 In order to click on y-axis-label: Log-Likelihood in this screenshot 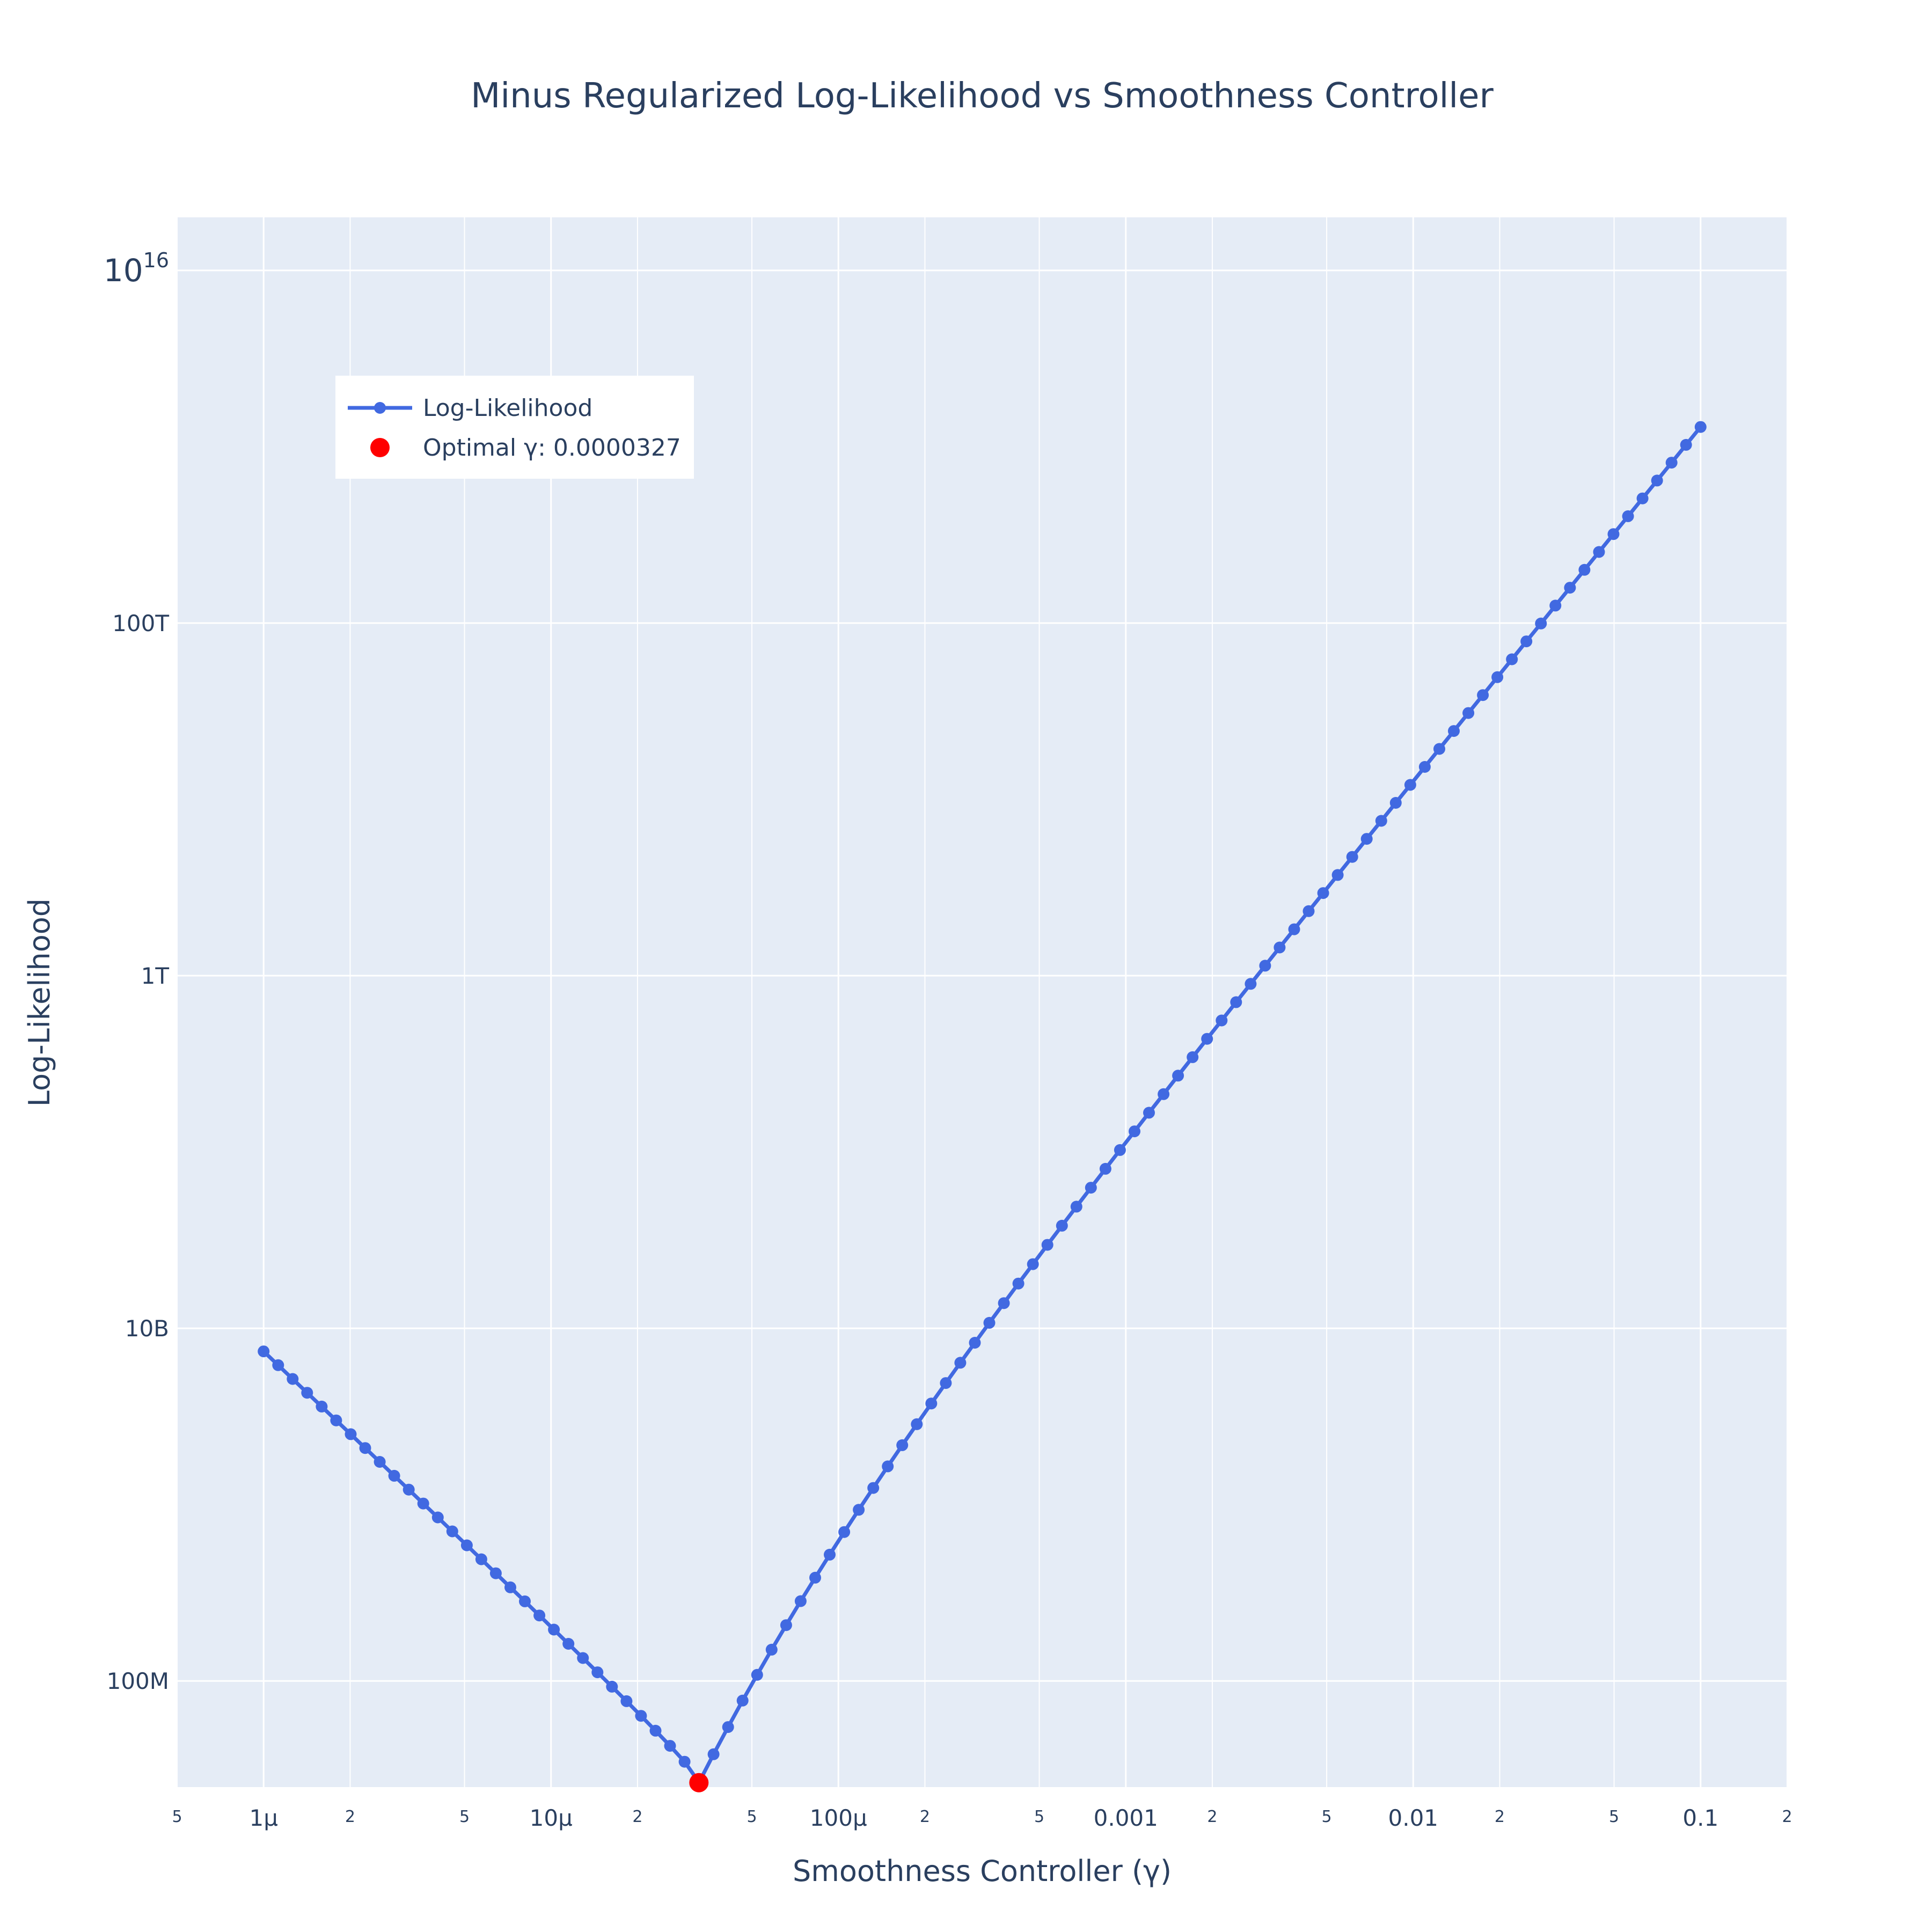, I will do `click(39, 1002)`.